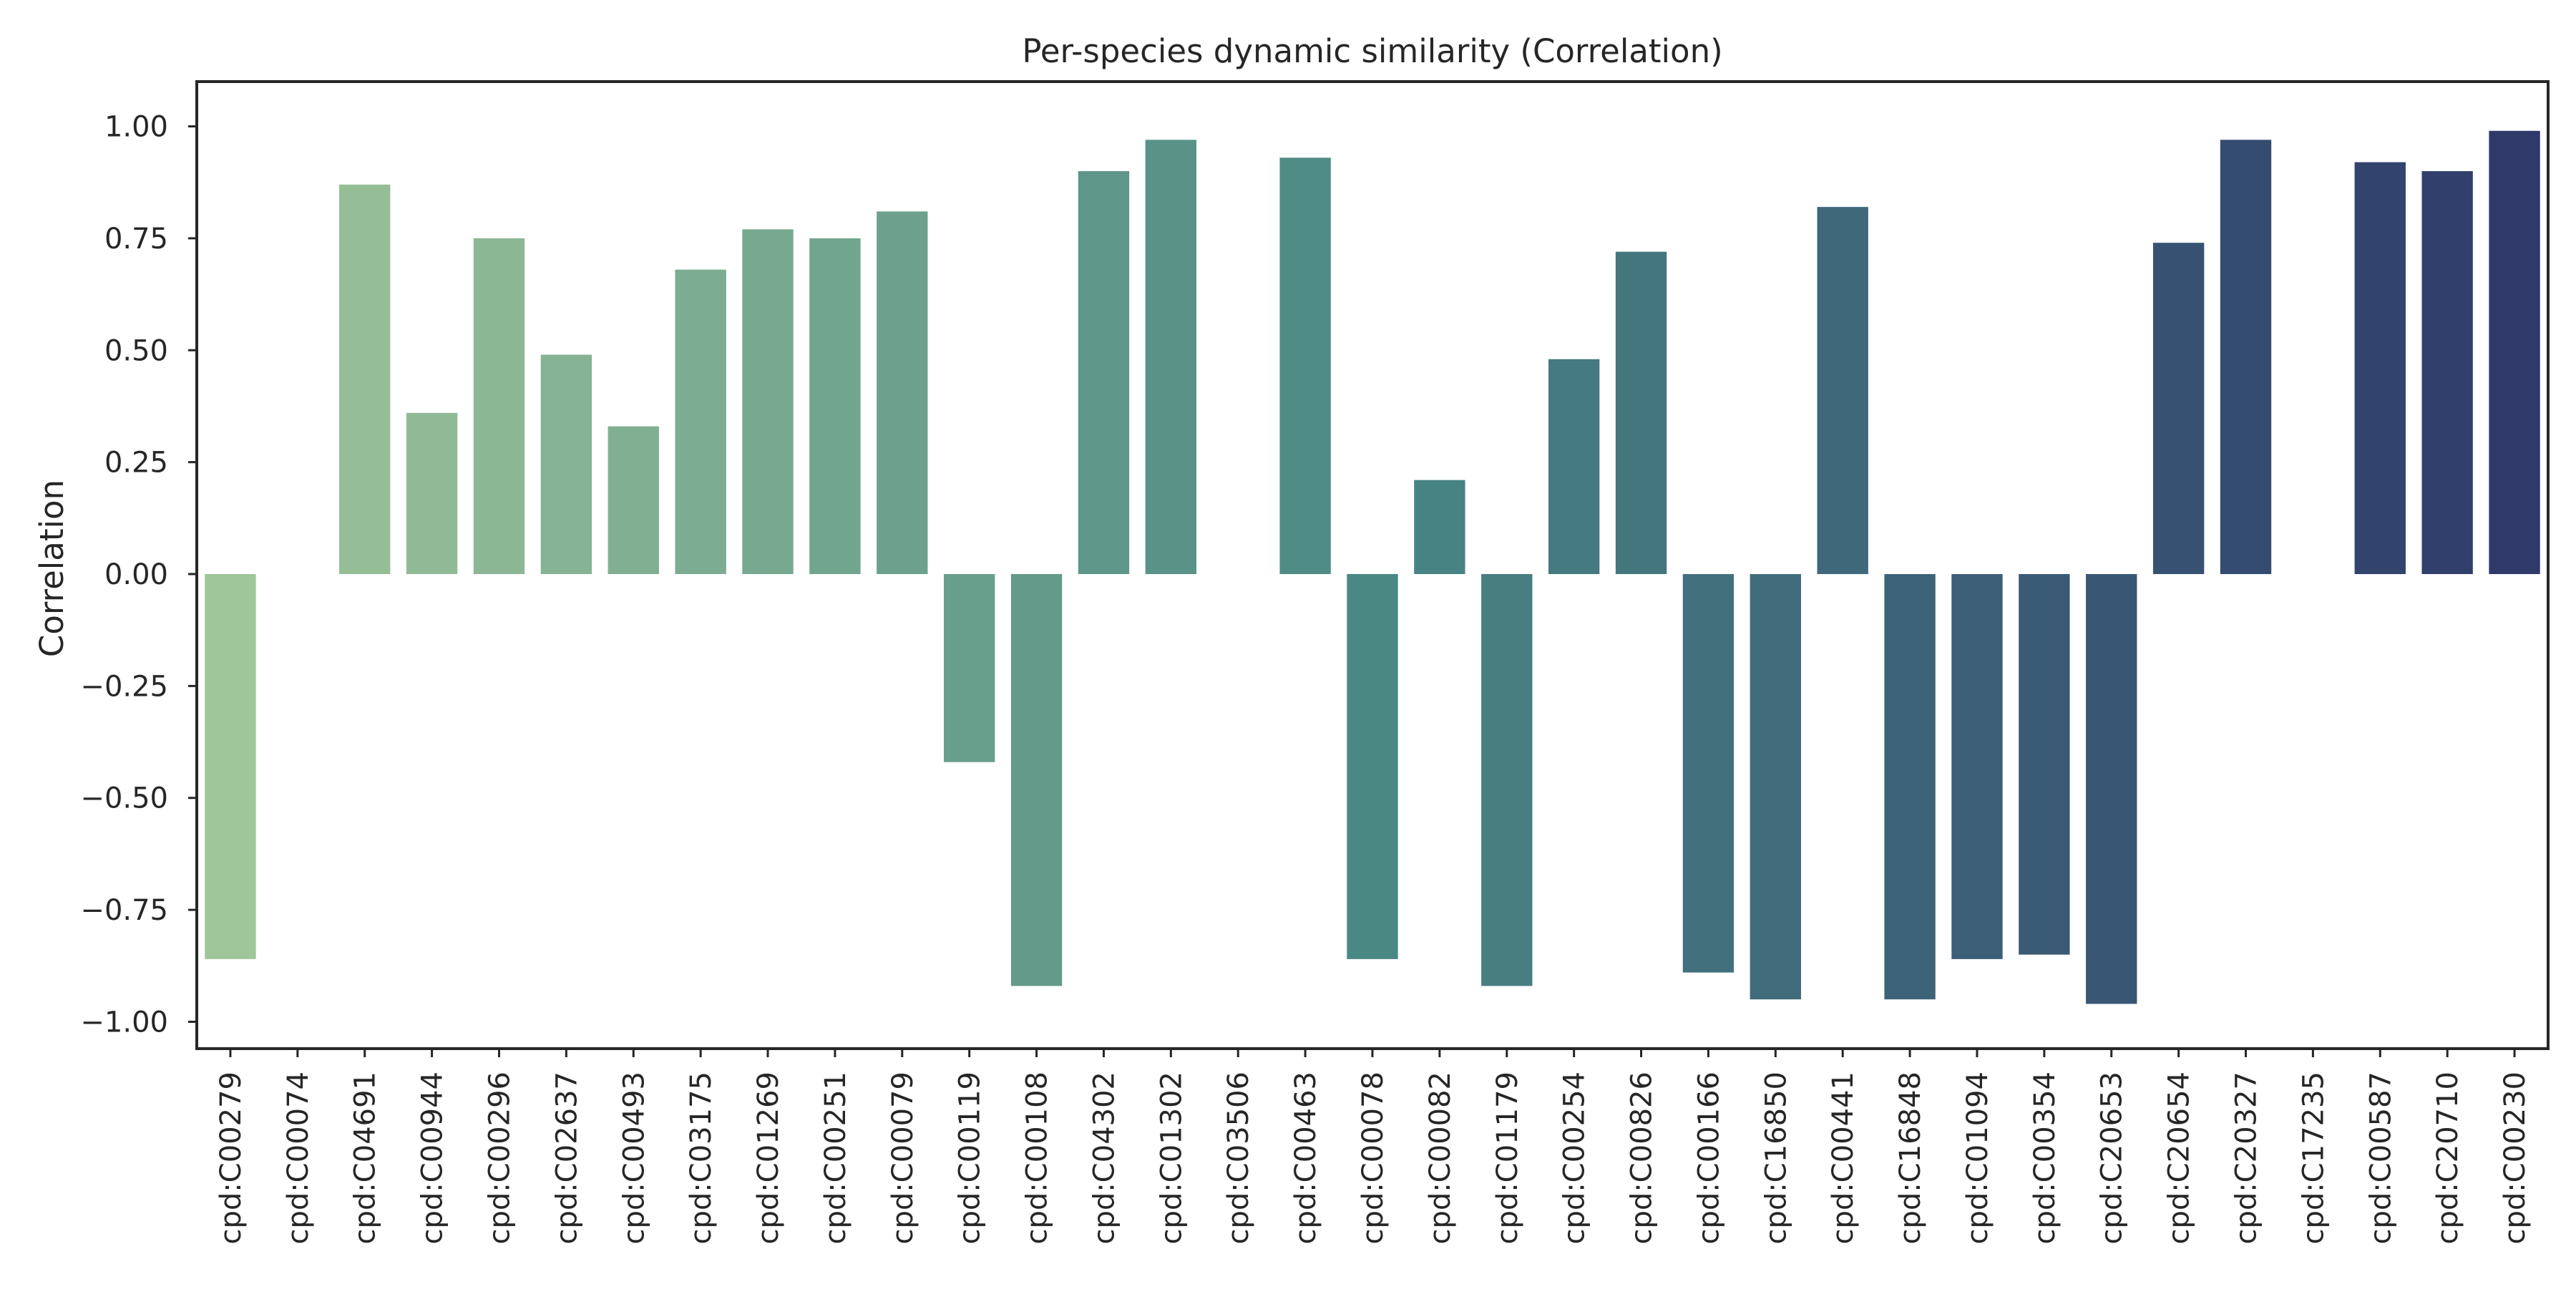 The width and height of the screenshot is (2576, 1292). What do you see at coordinates (1843, 1158) in the screenshot?
I see `x-tick-label: cpd:C00441` at bounding box center [1843, 1158].